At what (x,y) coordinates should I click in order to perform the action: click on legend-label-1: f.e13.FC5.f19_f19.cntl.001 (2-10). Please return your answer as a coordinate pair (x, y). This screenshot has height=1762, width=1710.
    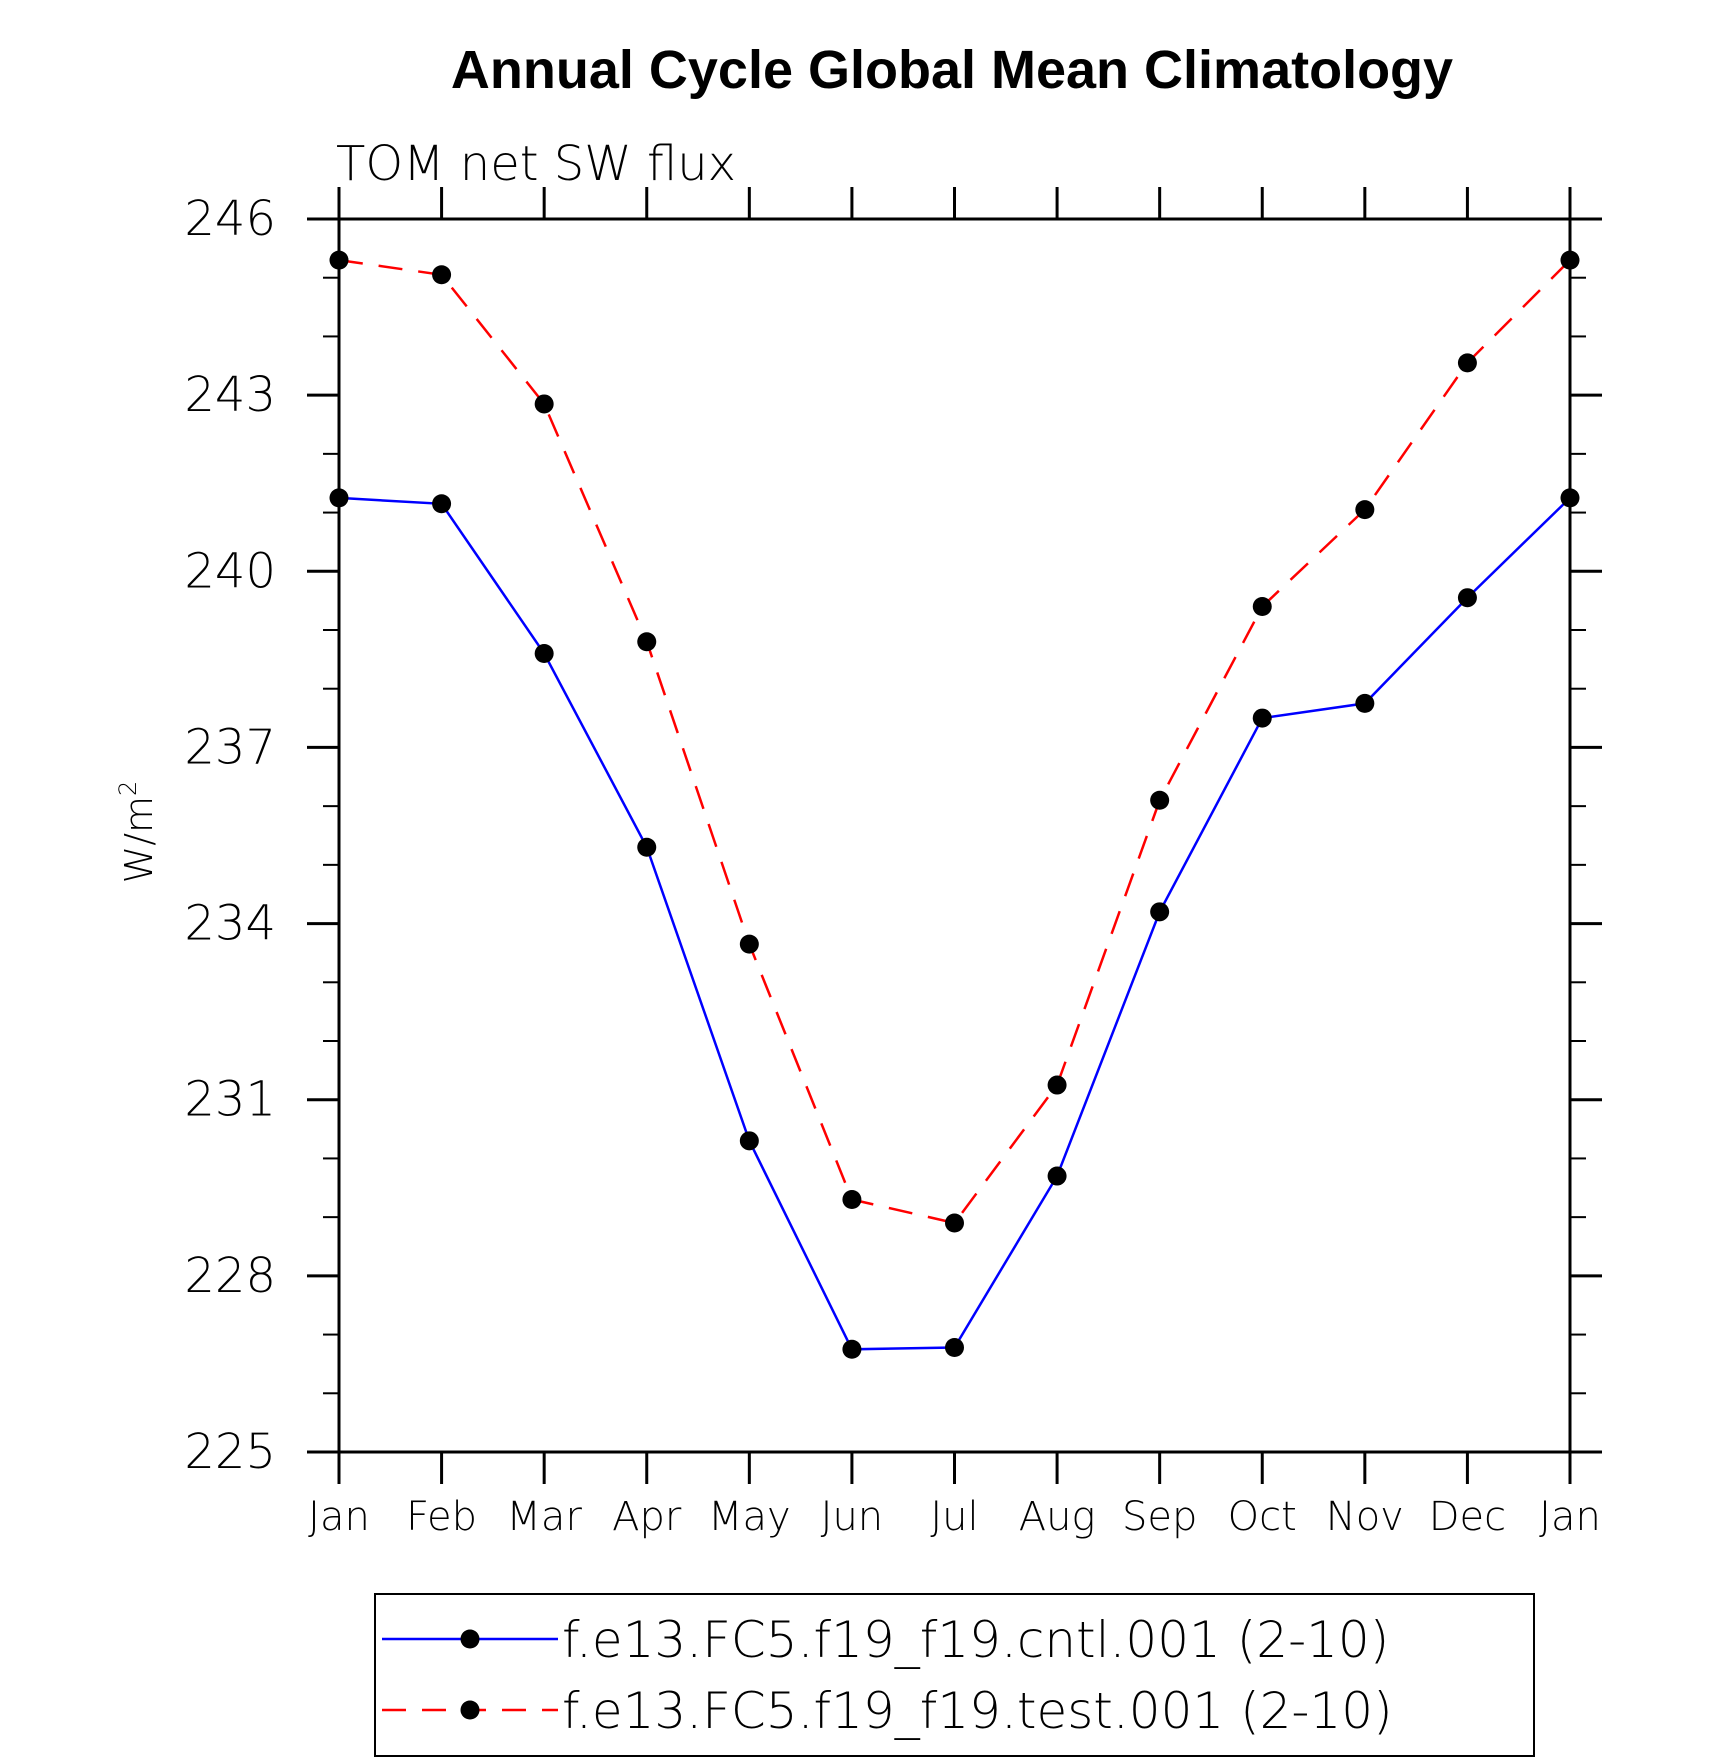
    Looking at the image, I should click on (975, 1640).